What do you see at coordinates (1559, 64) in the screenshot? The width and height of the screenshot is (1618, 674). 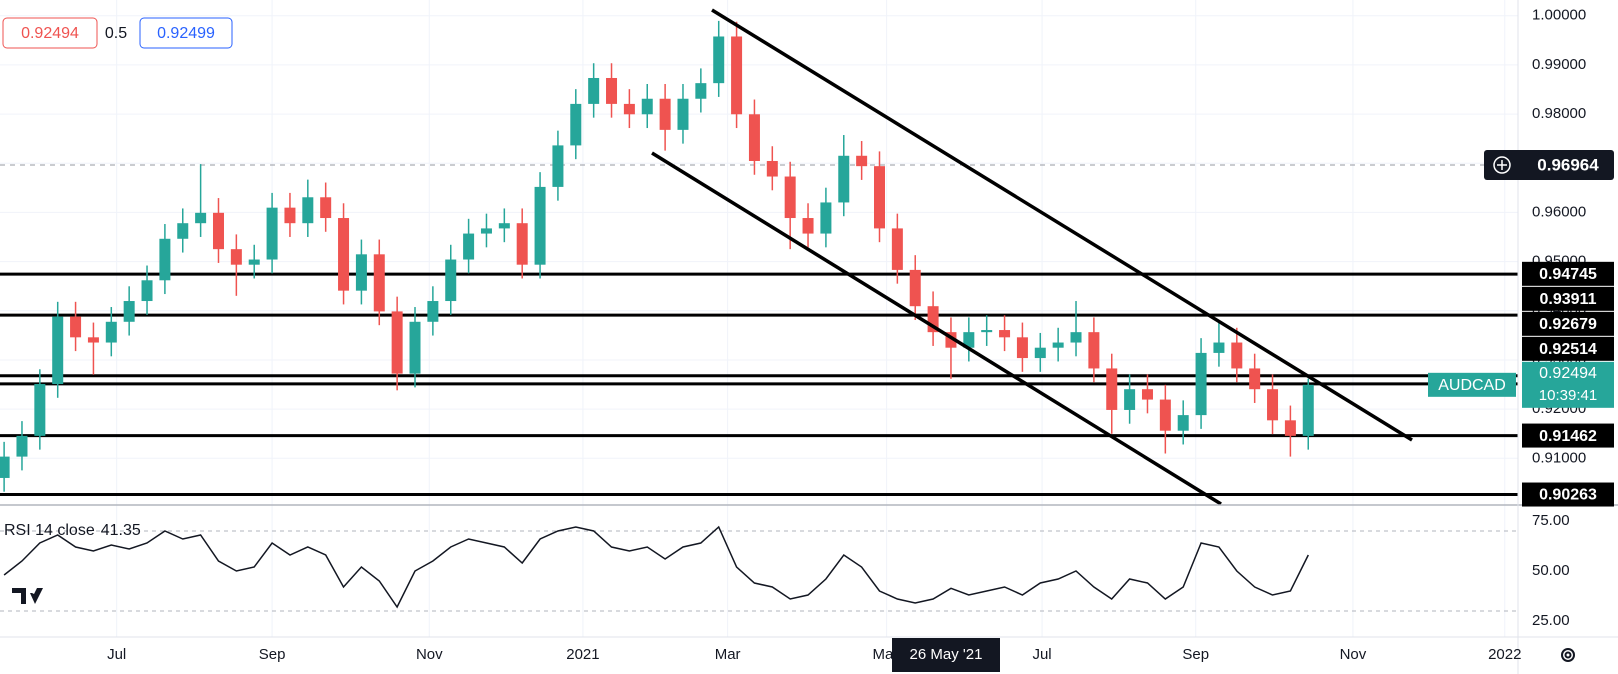 I see `y-tick-label: 0.99000` at bounding box center [1559, 64].